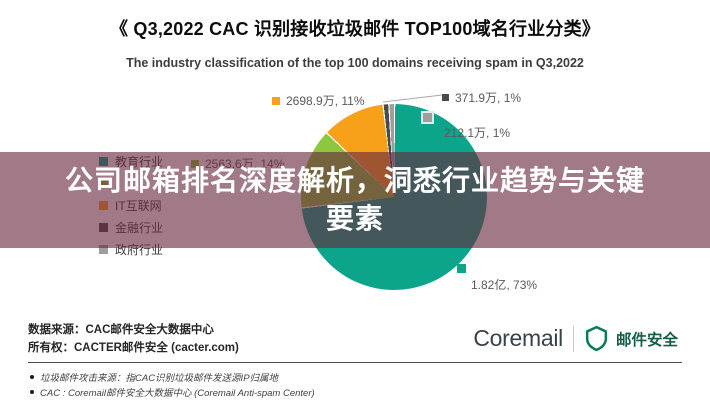  I want to click on leader-line, so click(412, 98).